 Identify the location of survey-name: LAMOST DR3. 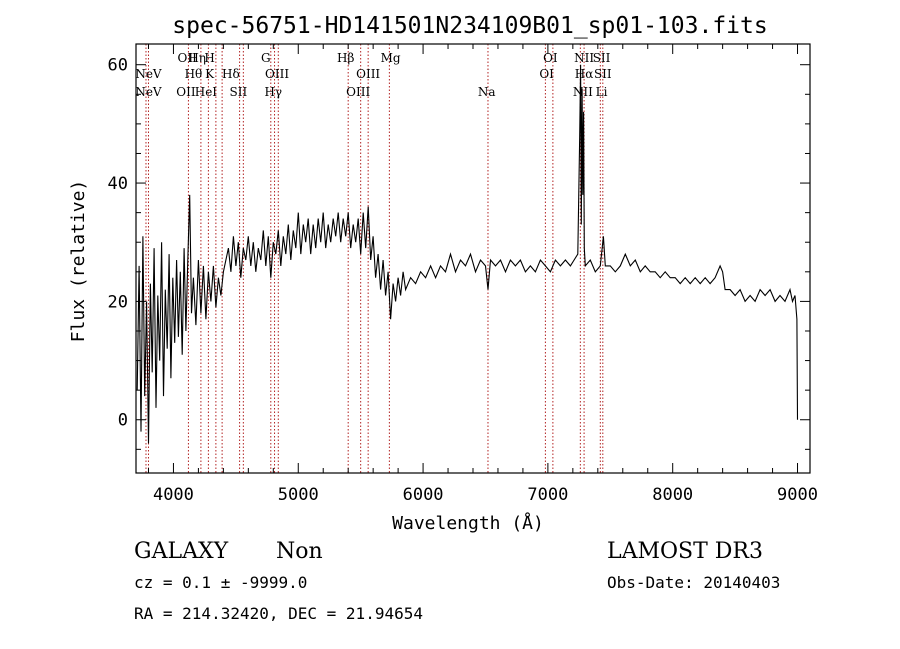
(685, 551).